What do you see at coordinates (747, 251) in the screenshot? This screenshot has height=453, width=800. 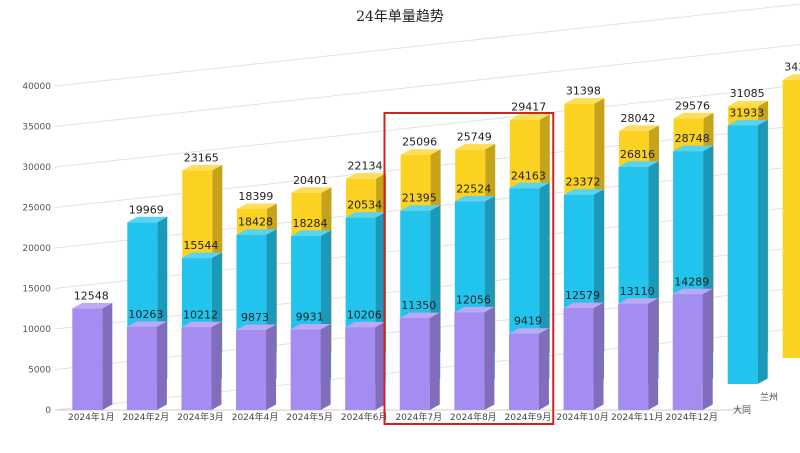 I see `bar-兰州-12` at bounding box center [747, 251].